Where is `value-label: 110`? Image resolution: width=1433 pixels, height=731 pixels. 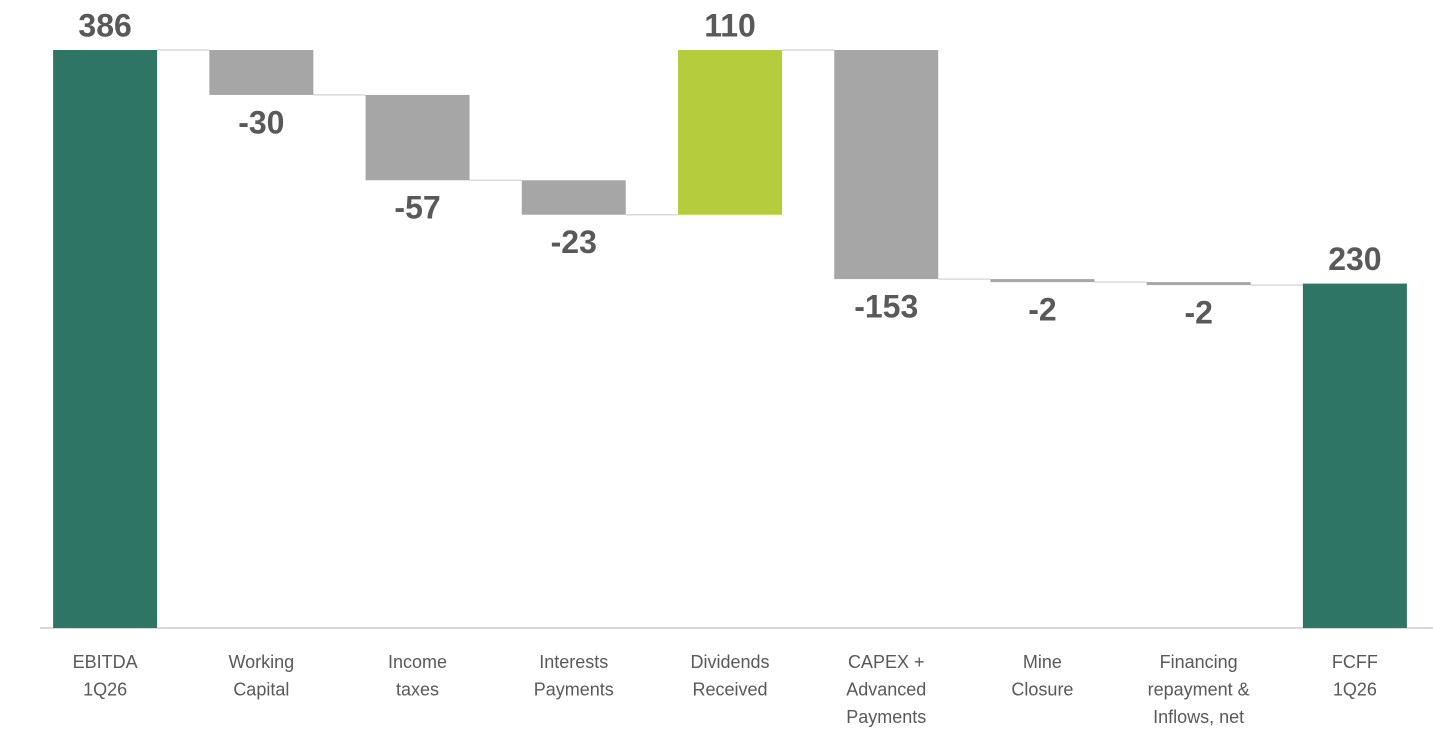 value-label: 110 is located at coordinates (730, 25).